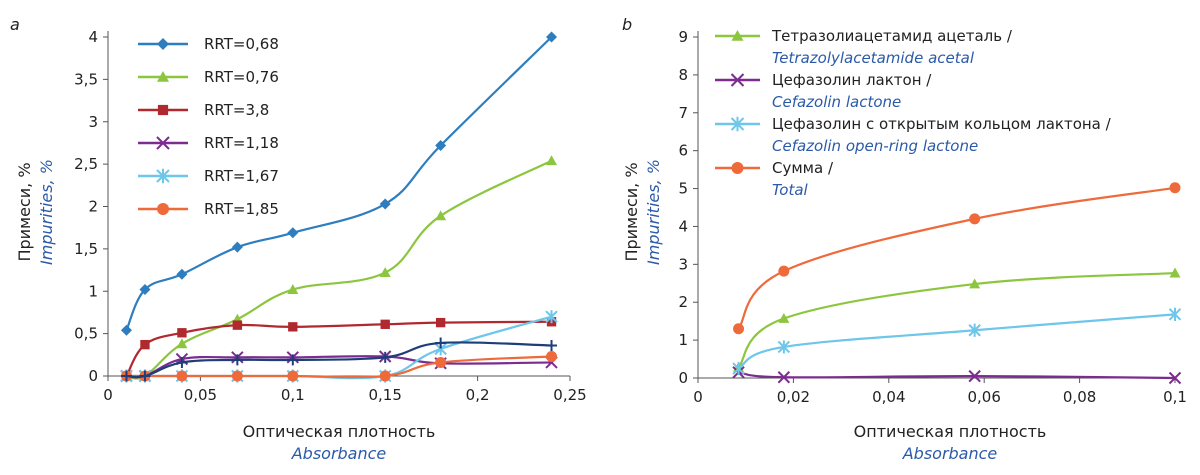 This screenshot has width=1200, height=475. I want to click on legend-label-en: Tetrazolylacetamide acetal, so click(873, 58).